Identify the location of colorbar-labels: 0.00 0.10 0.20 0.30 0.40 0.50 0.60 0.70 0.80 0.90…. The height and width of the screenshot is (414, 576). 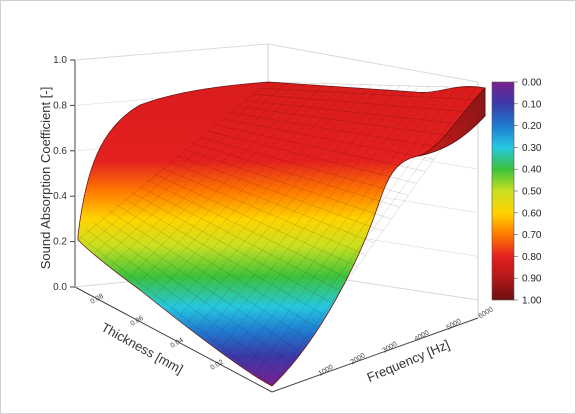
(528, 192).